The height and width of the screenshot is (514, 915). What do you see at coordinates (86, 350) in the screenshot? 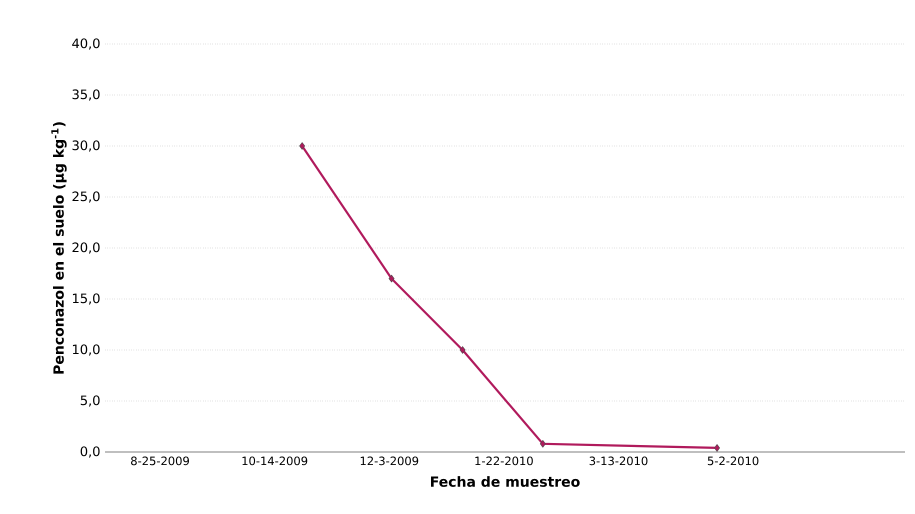
I see `y-tick-label: 10,0` at bounding box center [86, 350].